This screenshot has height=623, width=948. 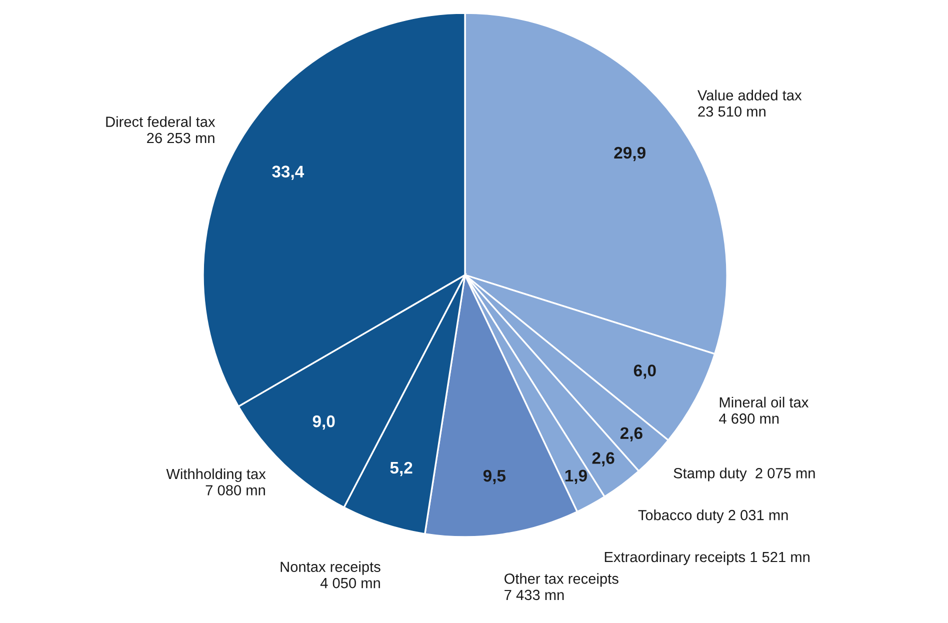 What do you see at coordinates (288, 173) in the screenshot?
I see `data-label: 33,4` at bounding box center [288, 173].